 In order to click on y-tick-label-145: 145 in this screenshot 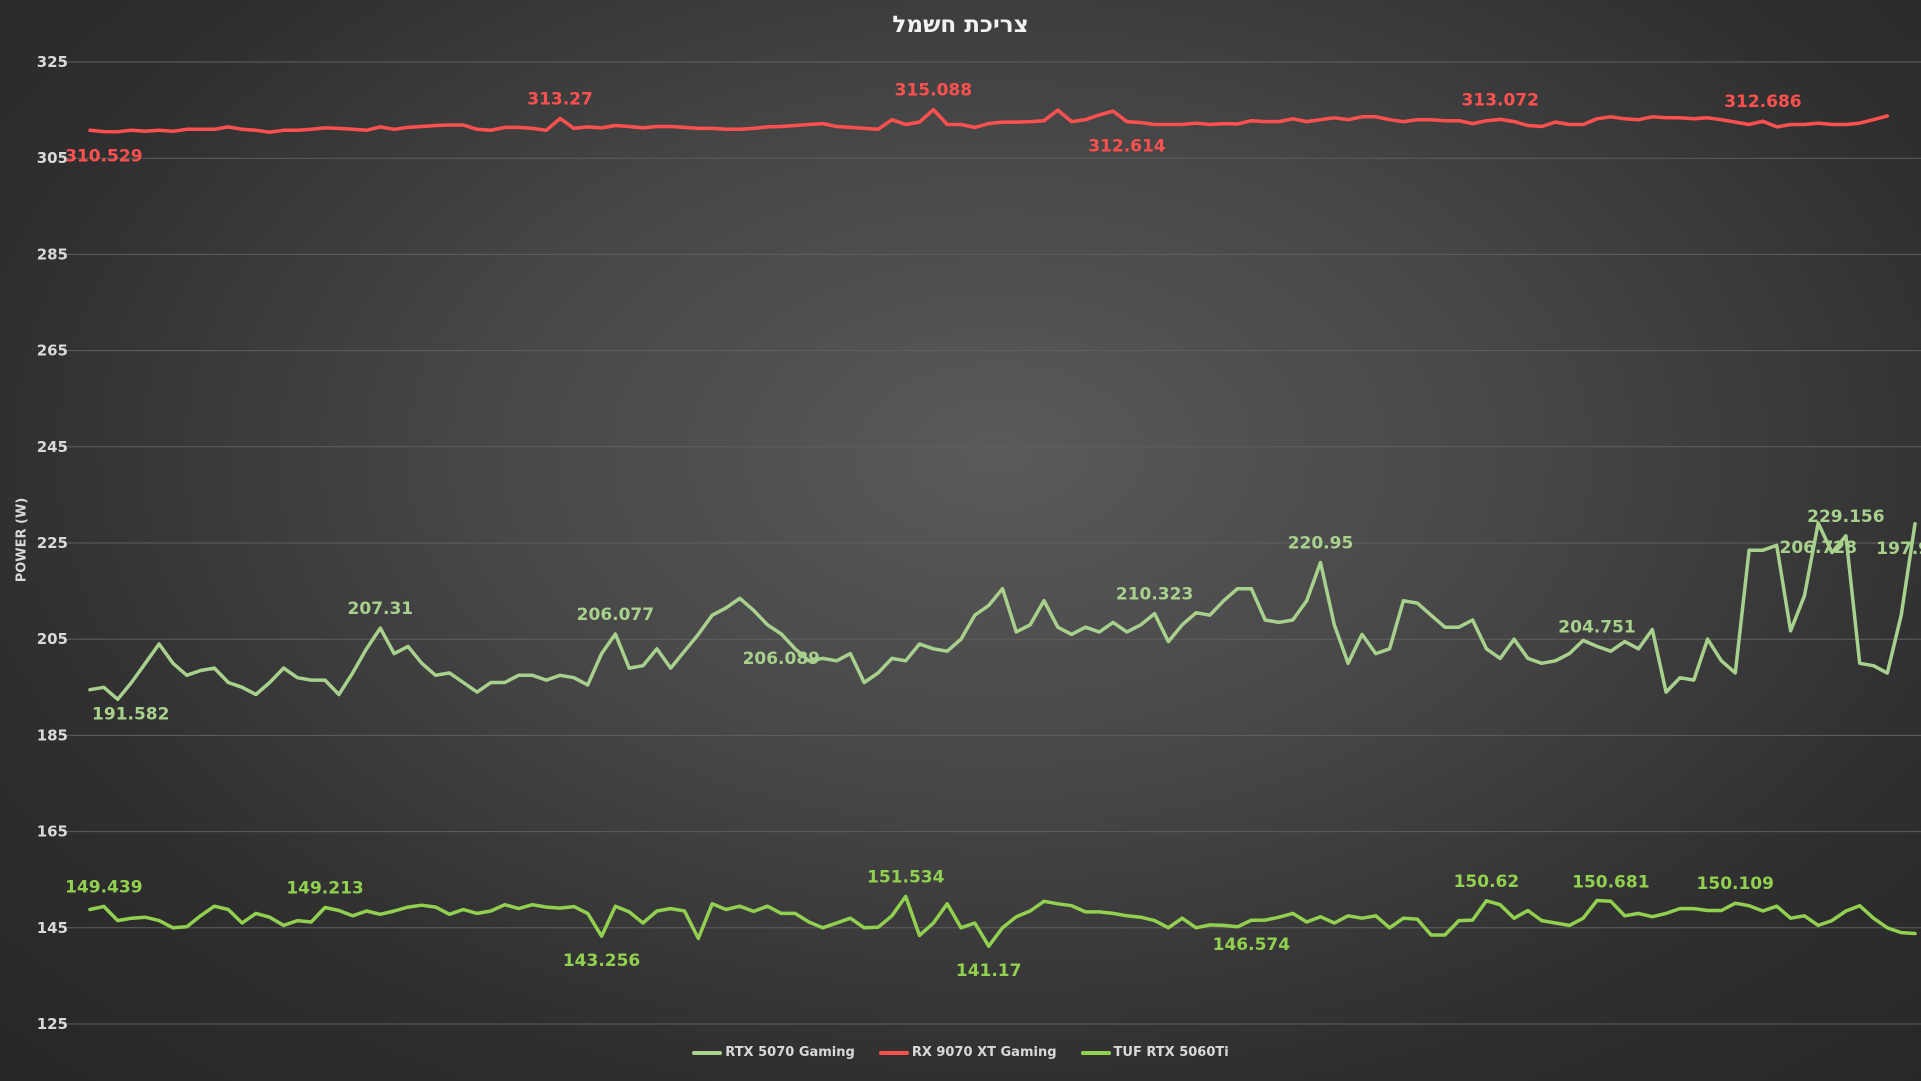, I will do `click(52, 928)`.